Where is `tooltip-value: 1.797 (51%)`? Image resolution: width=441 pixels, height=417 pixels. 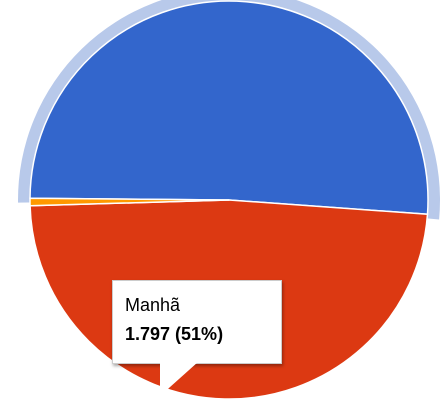
tooltip-value: 1.797 (51%) is located at coordinates (174, 334).